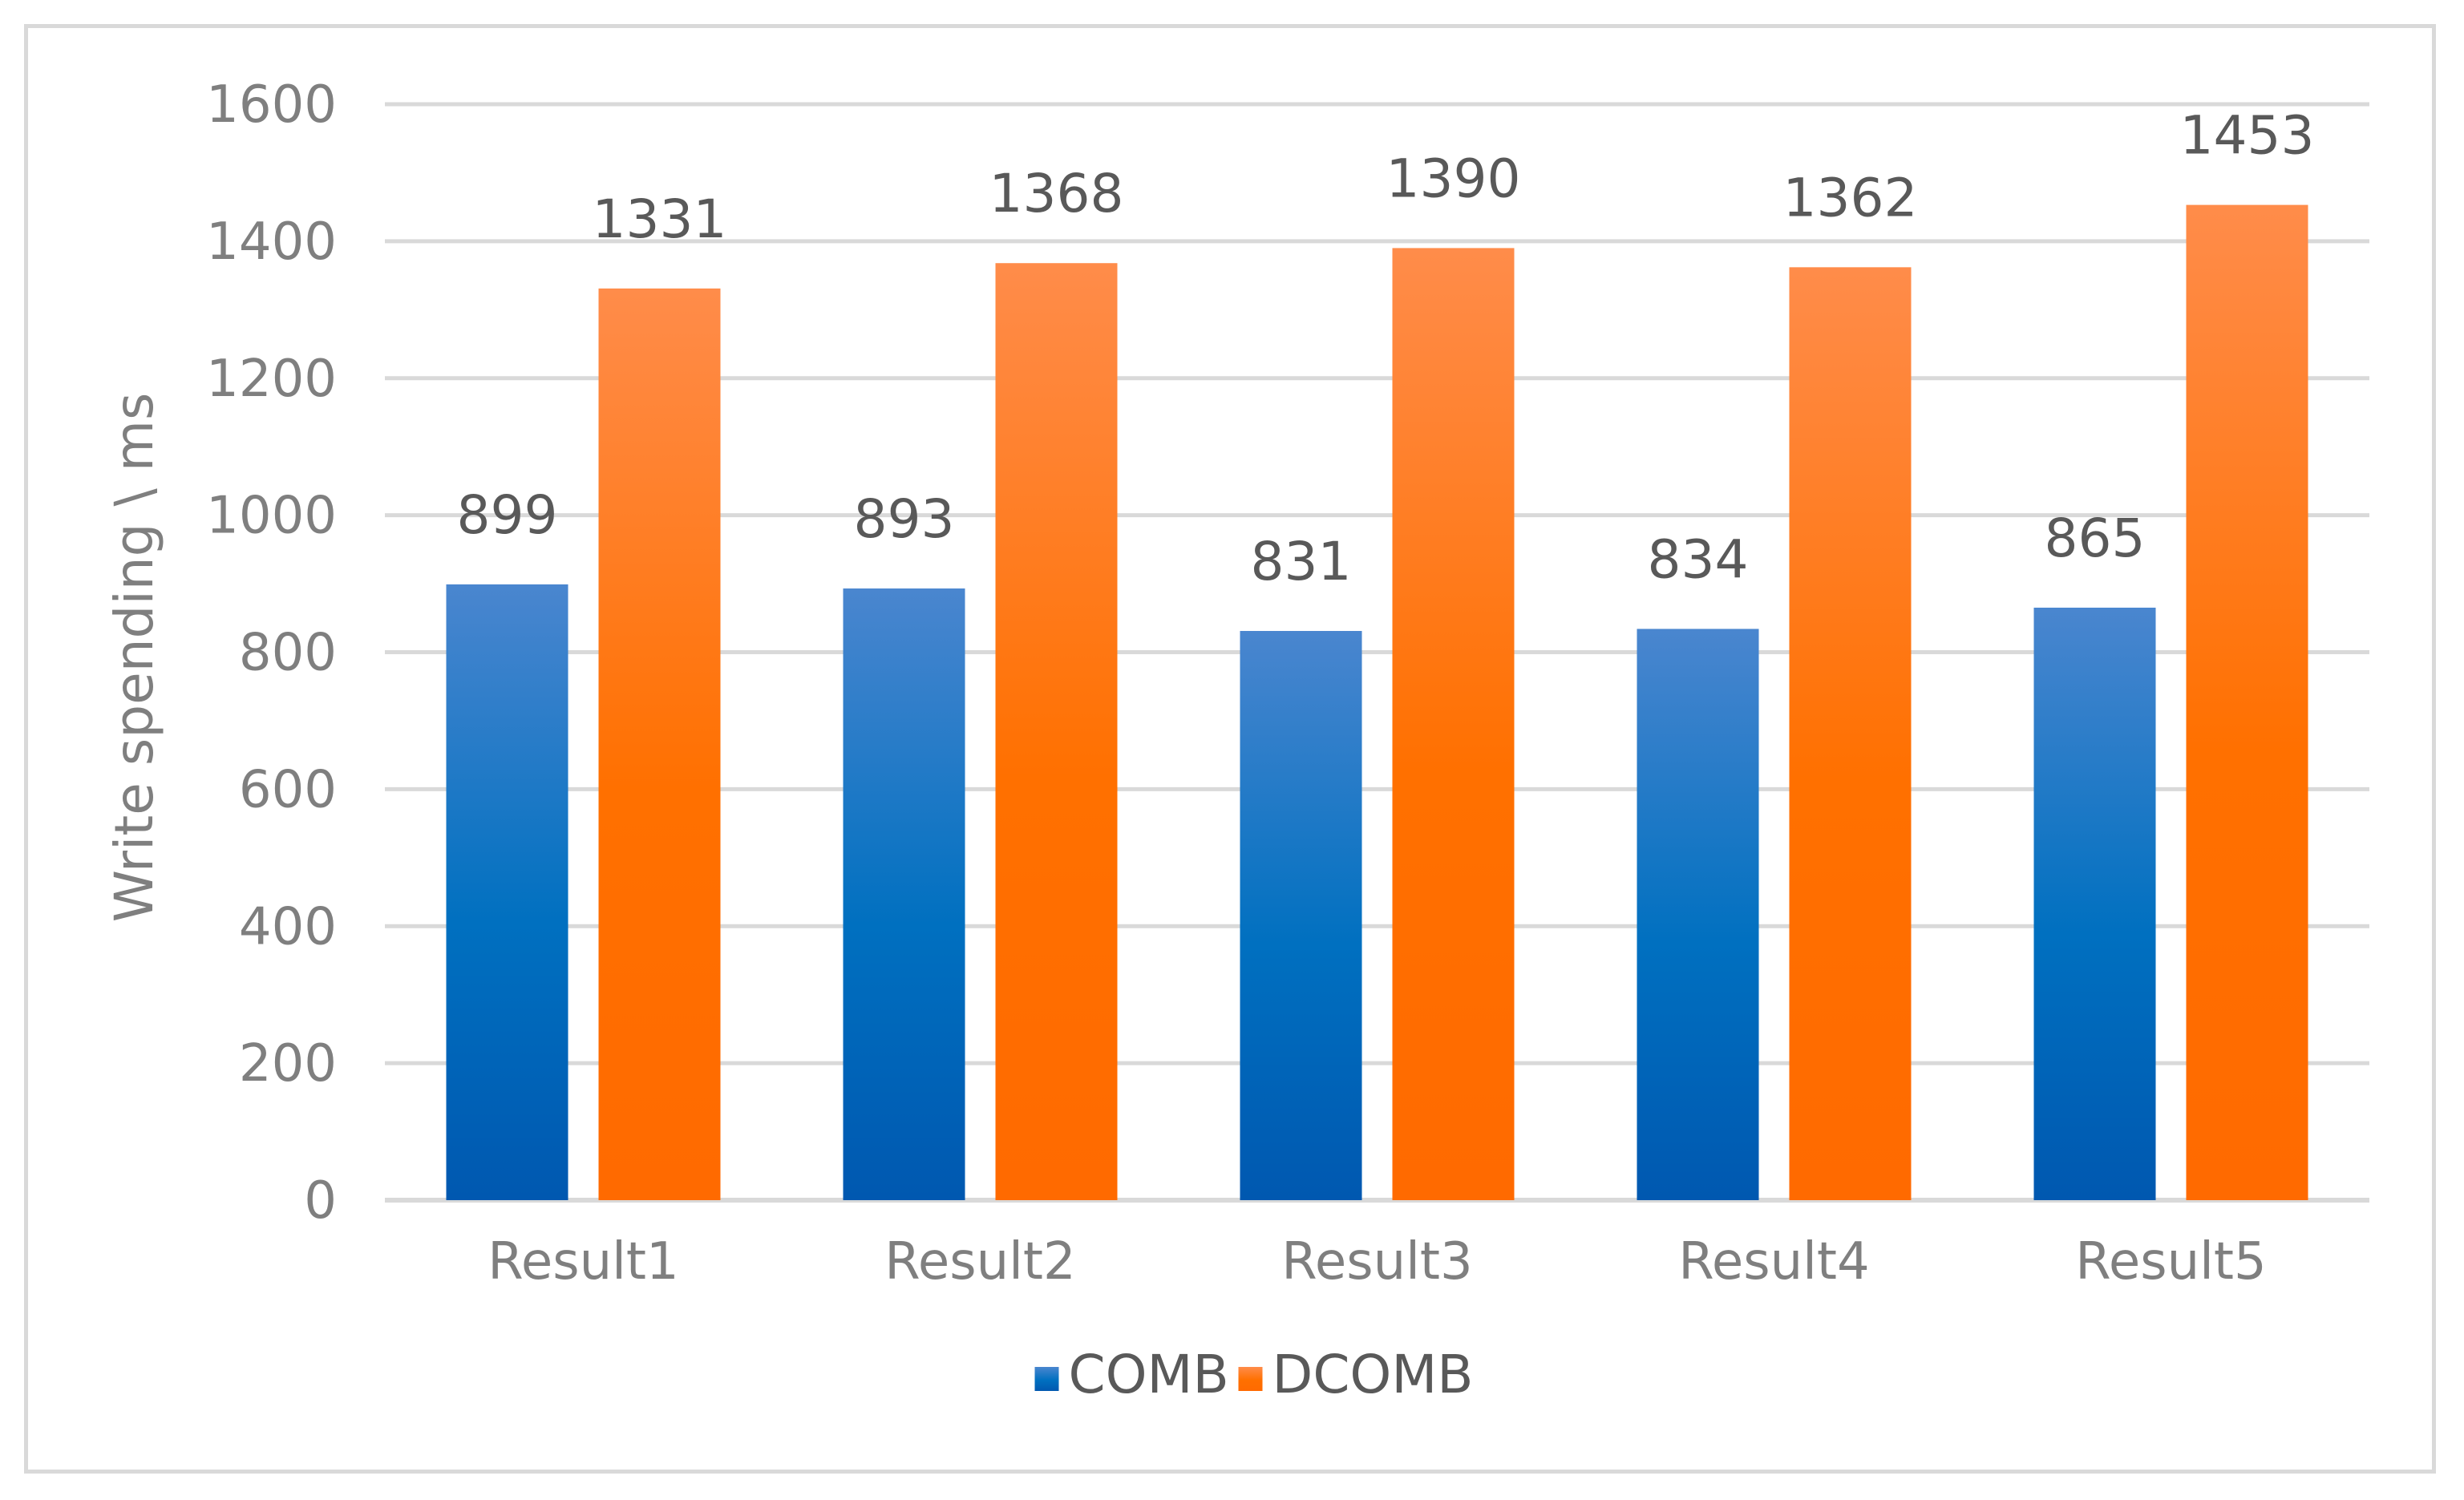  I want to click on y-tick-label: 1200, so click(271, 379).